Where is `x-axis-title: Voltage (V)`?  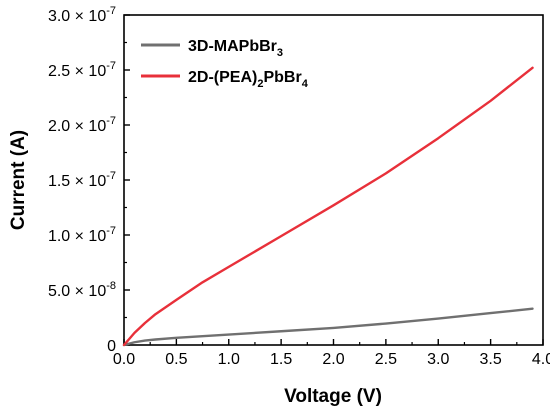 x-axis-title: Voltage (V) is located at coordinates (333, 396).